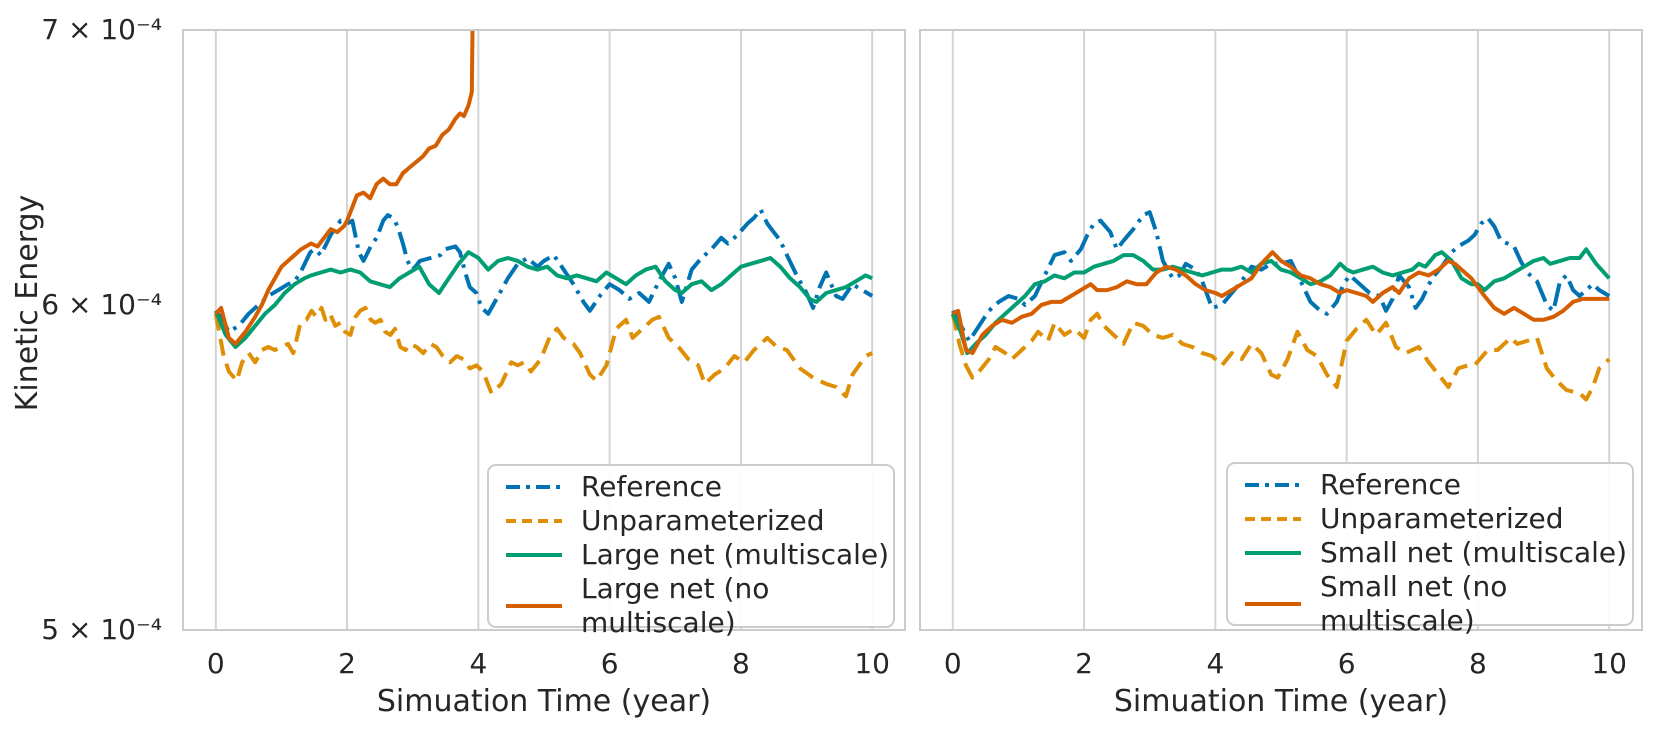  Describe the element at coordinates (675, 605) in the screenshot. I see `legend-label: Large net (no multiscale)` at that location.